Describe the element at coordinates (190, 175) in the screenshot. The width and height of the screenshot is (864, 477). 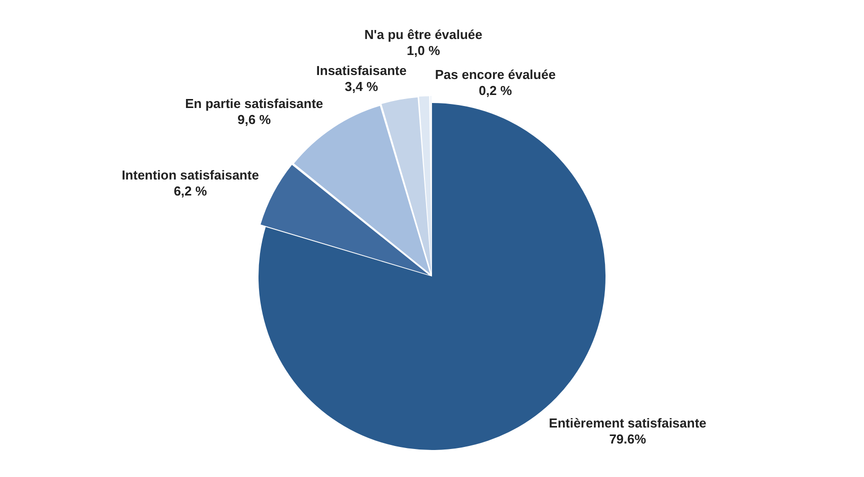
I see `slice-label: Intention satisfaisante` at that location.